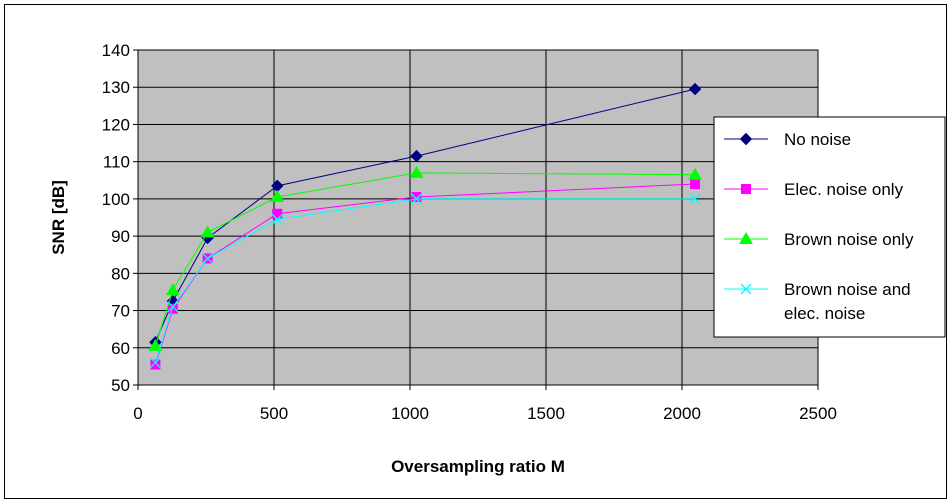 Image resolution: width=952 pixels, height=504 pixels. Describe the element at coordinates (478, 466) in the screenshot. I see `x-axis-title: Oversampling ratio M` at that location.